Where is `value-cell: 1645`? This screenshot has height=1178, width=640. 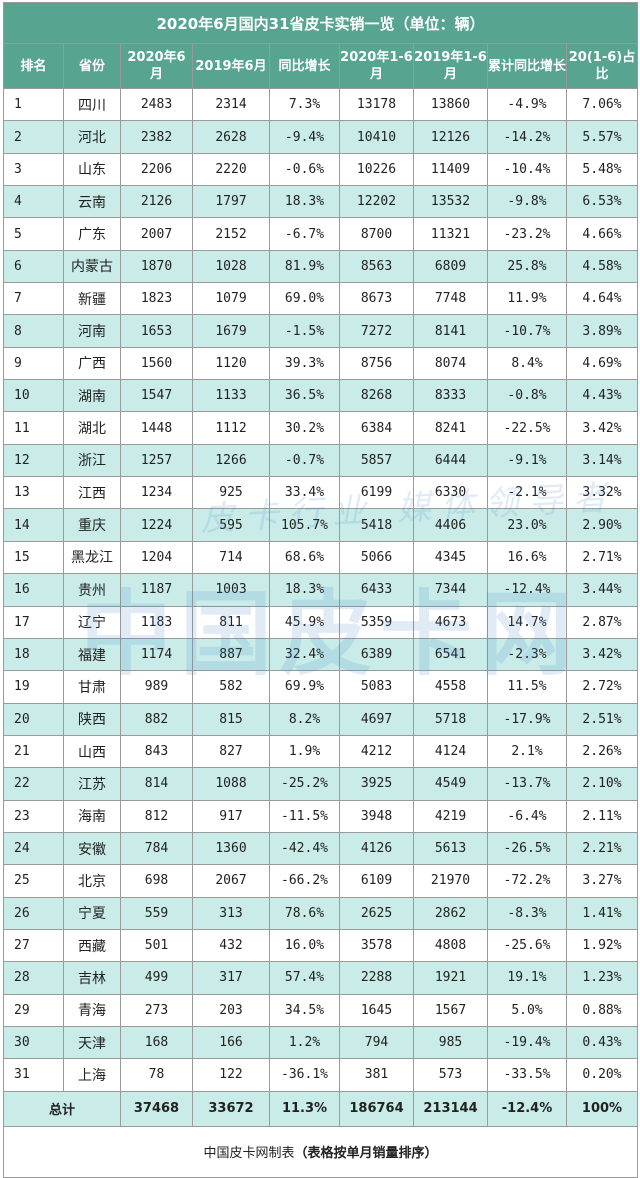 value-cell: 1645 is located at coordinates (376, 1010).